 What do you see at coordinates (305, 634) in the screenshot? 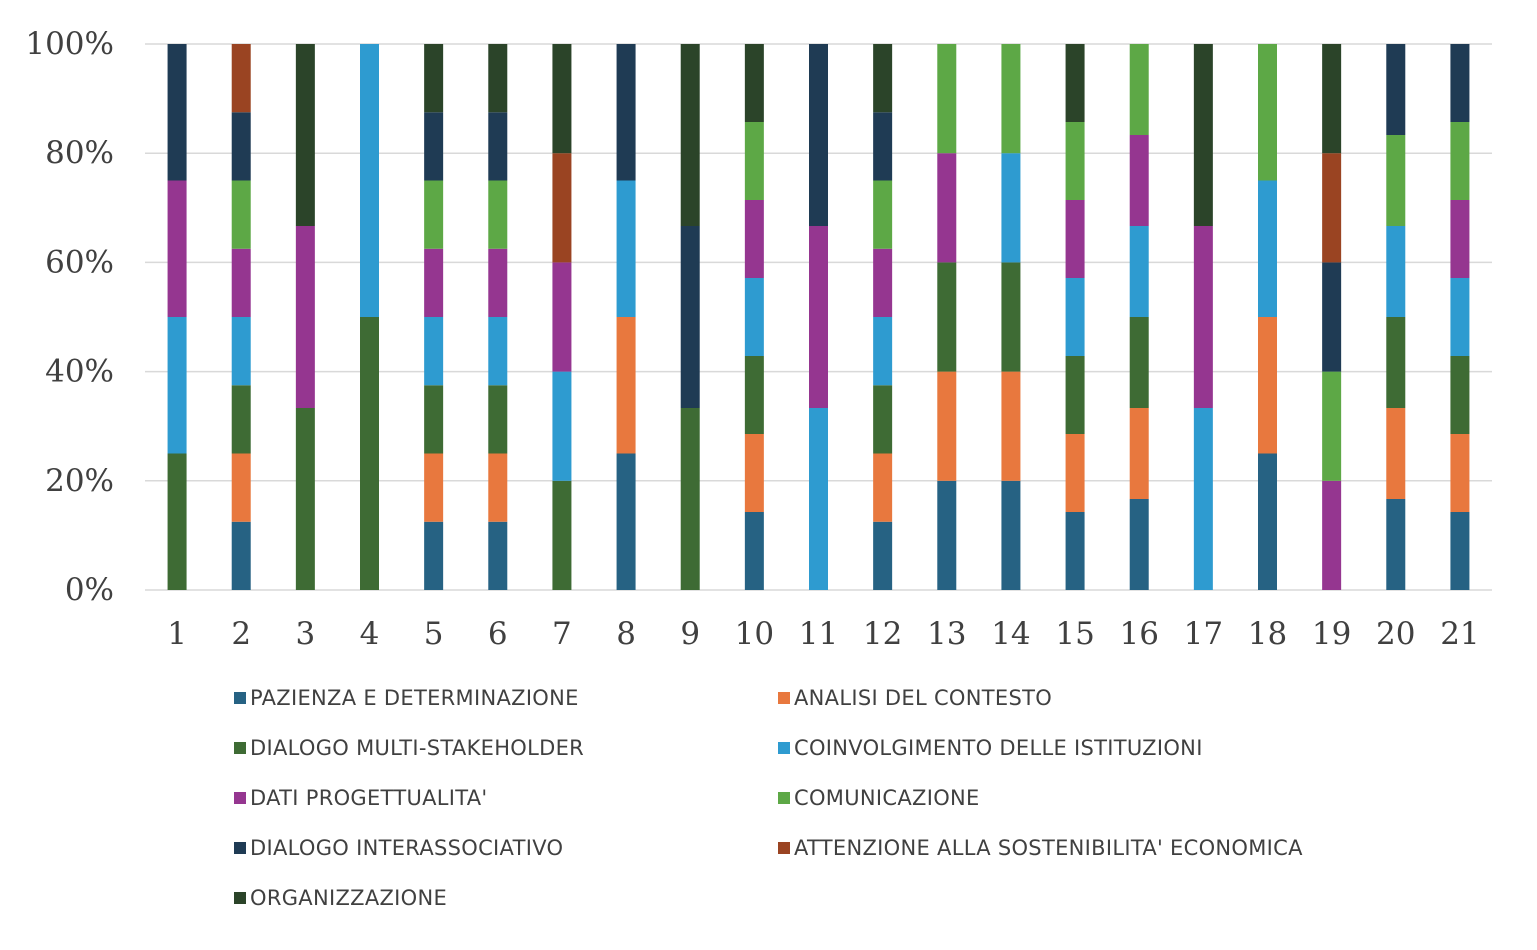
I see `x-tick-label: 3` at bounding box center [305, 634].